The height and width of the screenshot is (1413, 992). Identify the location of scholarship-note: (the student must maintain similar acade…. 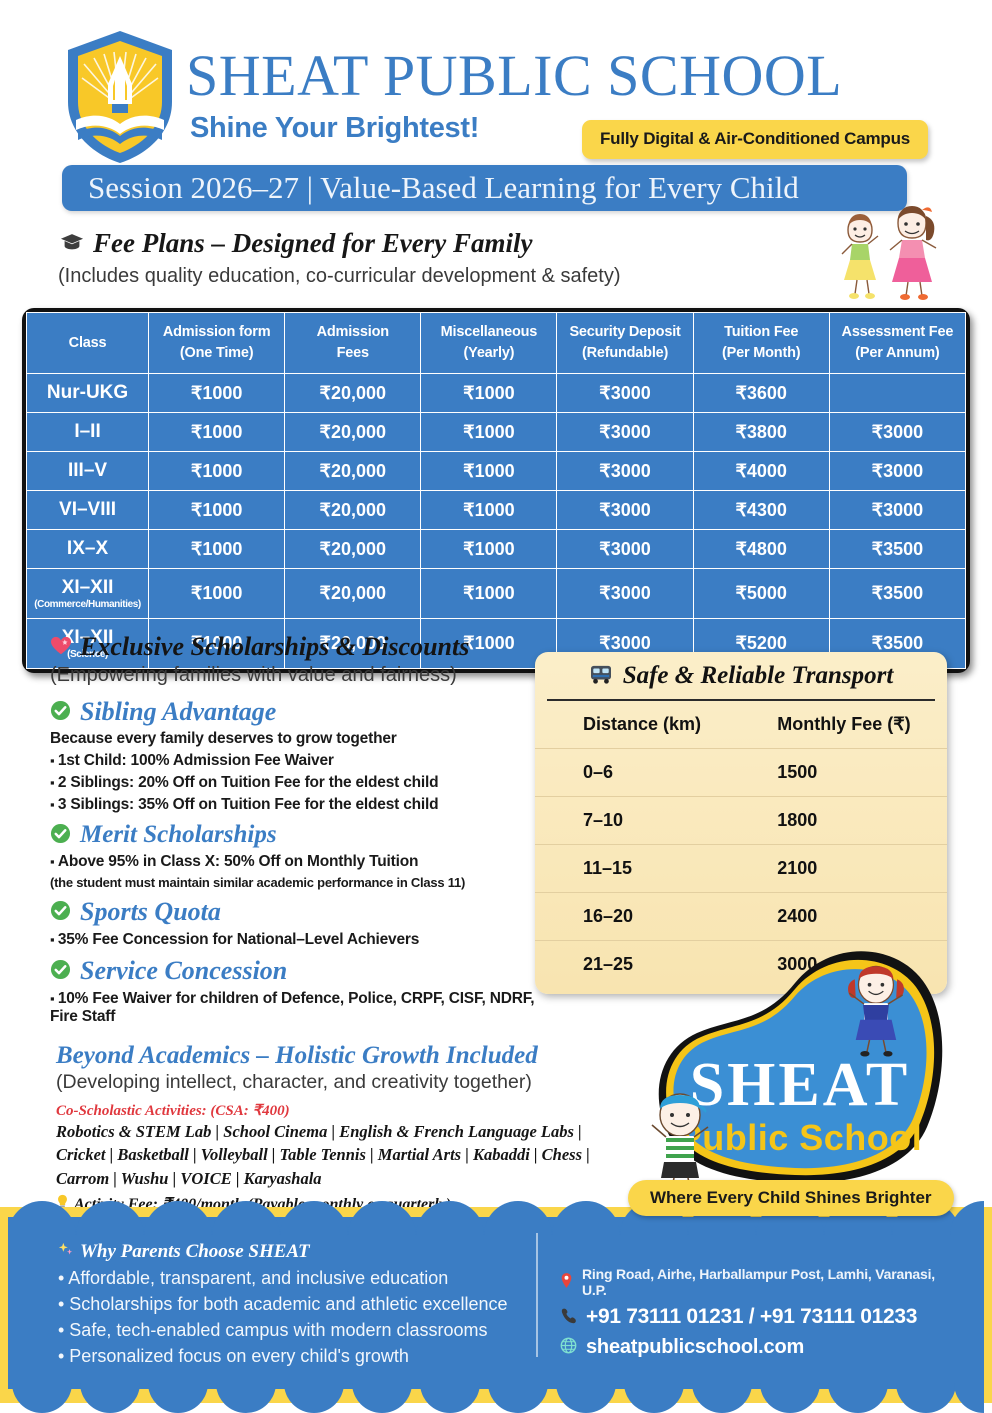
(258, 882).